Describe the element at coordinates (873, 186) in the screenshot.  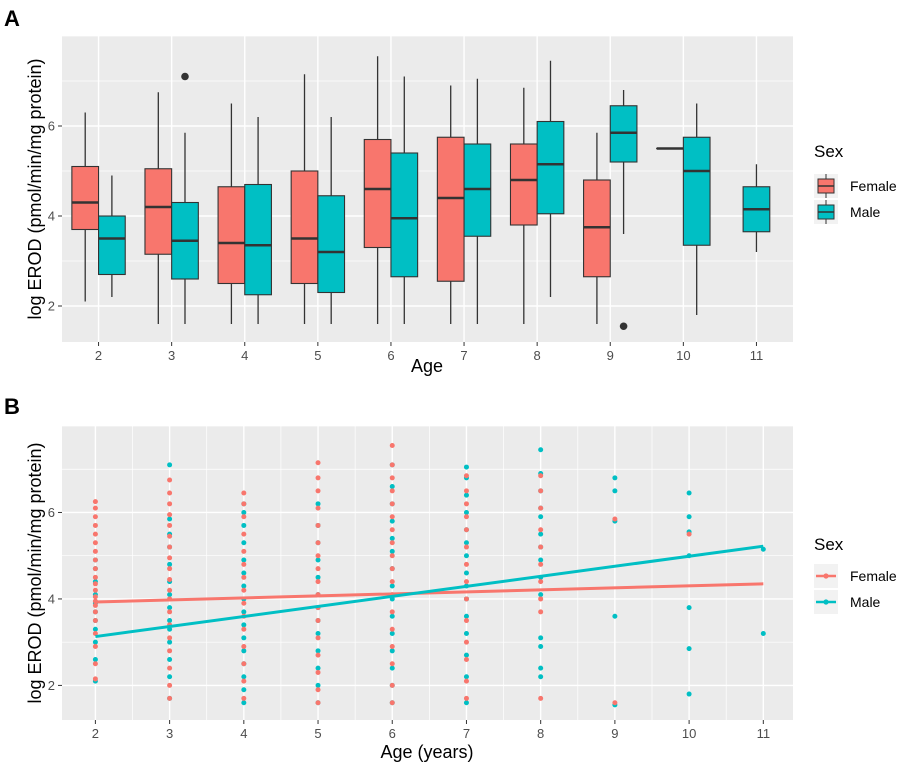
I see `legend-label-female: Female` at that location.